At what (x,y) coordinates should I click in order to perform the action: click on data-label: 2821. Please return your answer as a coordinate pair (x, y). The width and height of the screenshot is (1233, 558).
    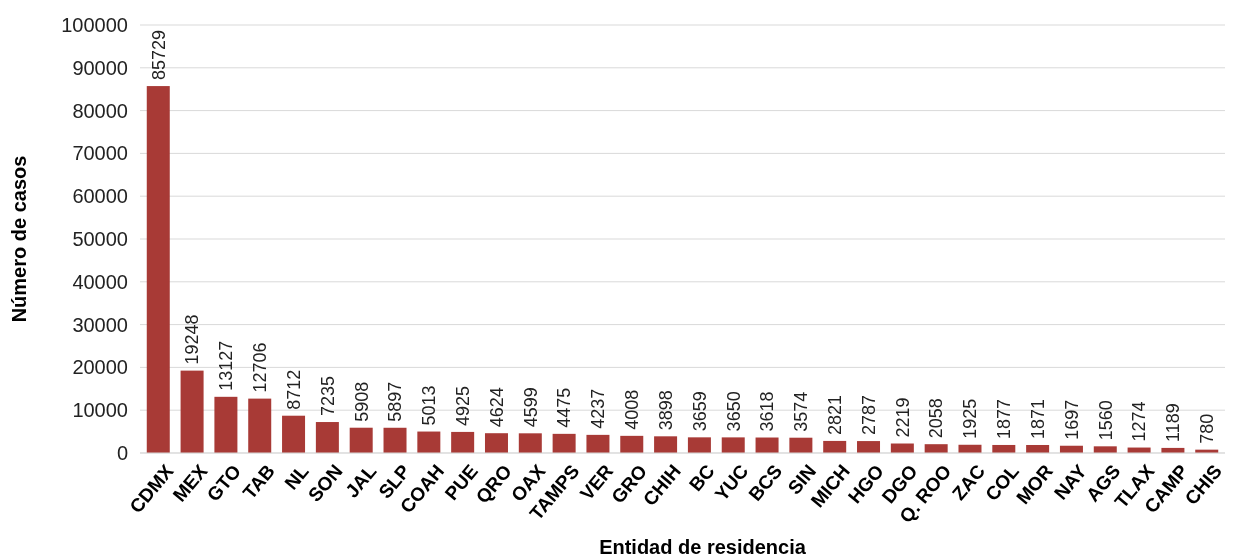
    Looking at the image, I should click on (835, 414).